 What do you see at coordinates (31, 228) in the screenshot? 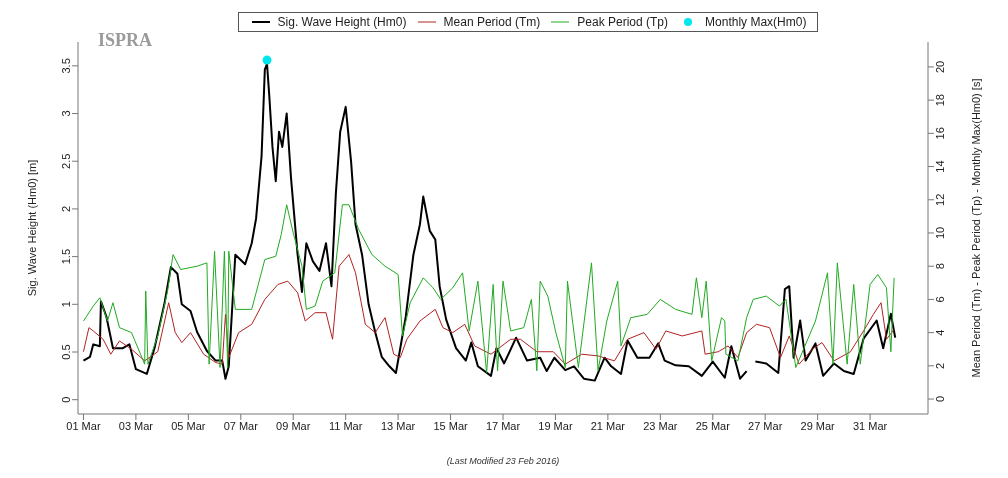
I see `y-axis-title: Sig. Wave Height (Hm0) [m]` at bounding box center [31, 228].